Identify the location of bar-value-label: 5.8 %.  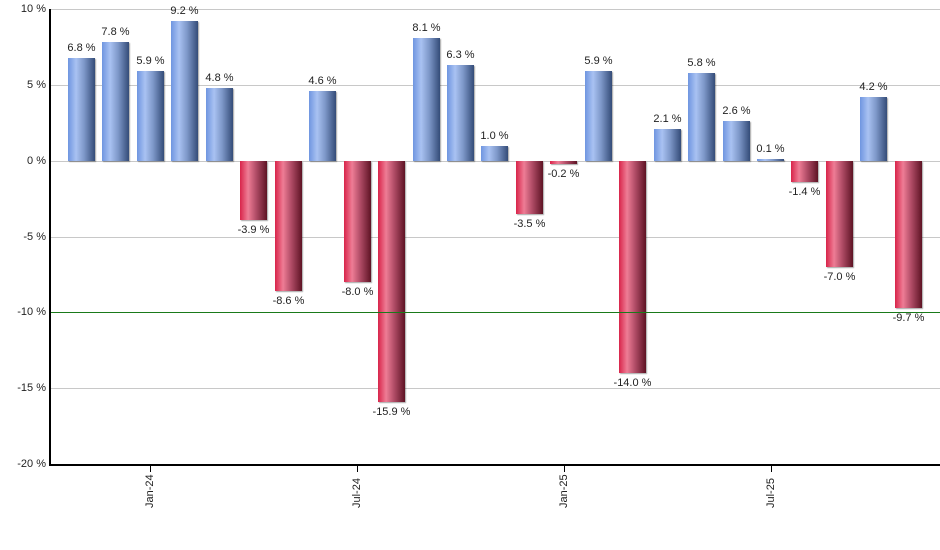
(701, 62).